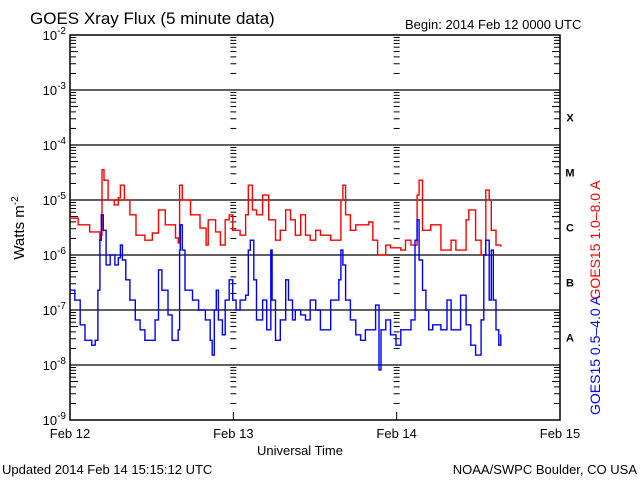 This screenshot has height=480, width=640. I want to click on x-tick-label: Feb 15, so click(560, 433).